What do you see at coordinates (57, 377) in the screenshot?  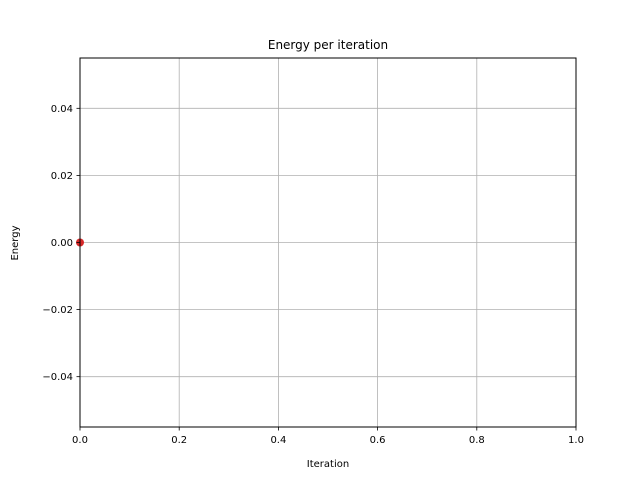 I see `y-tick-label: −0.04` at bounding box center [57, 377].